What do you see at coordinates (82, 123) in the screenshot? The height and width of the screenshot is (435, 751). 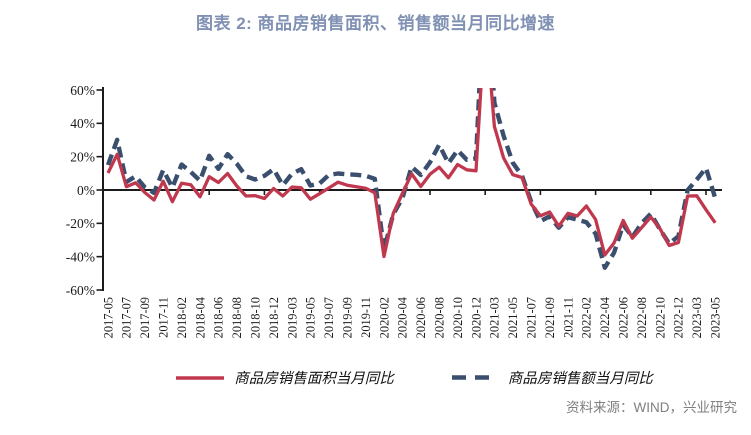 I see `y-tick-label: 40%` at bounding box center [82, 123].